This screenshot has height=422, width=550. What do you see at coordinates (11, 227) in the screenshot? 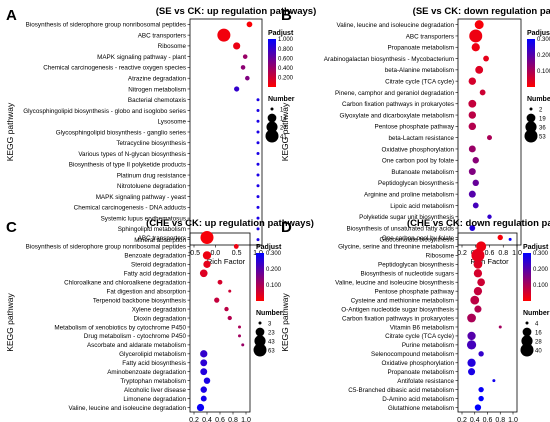
I see `panel-letter: C` at bounding box center [11, 227].